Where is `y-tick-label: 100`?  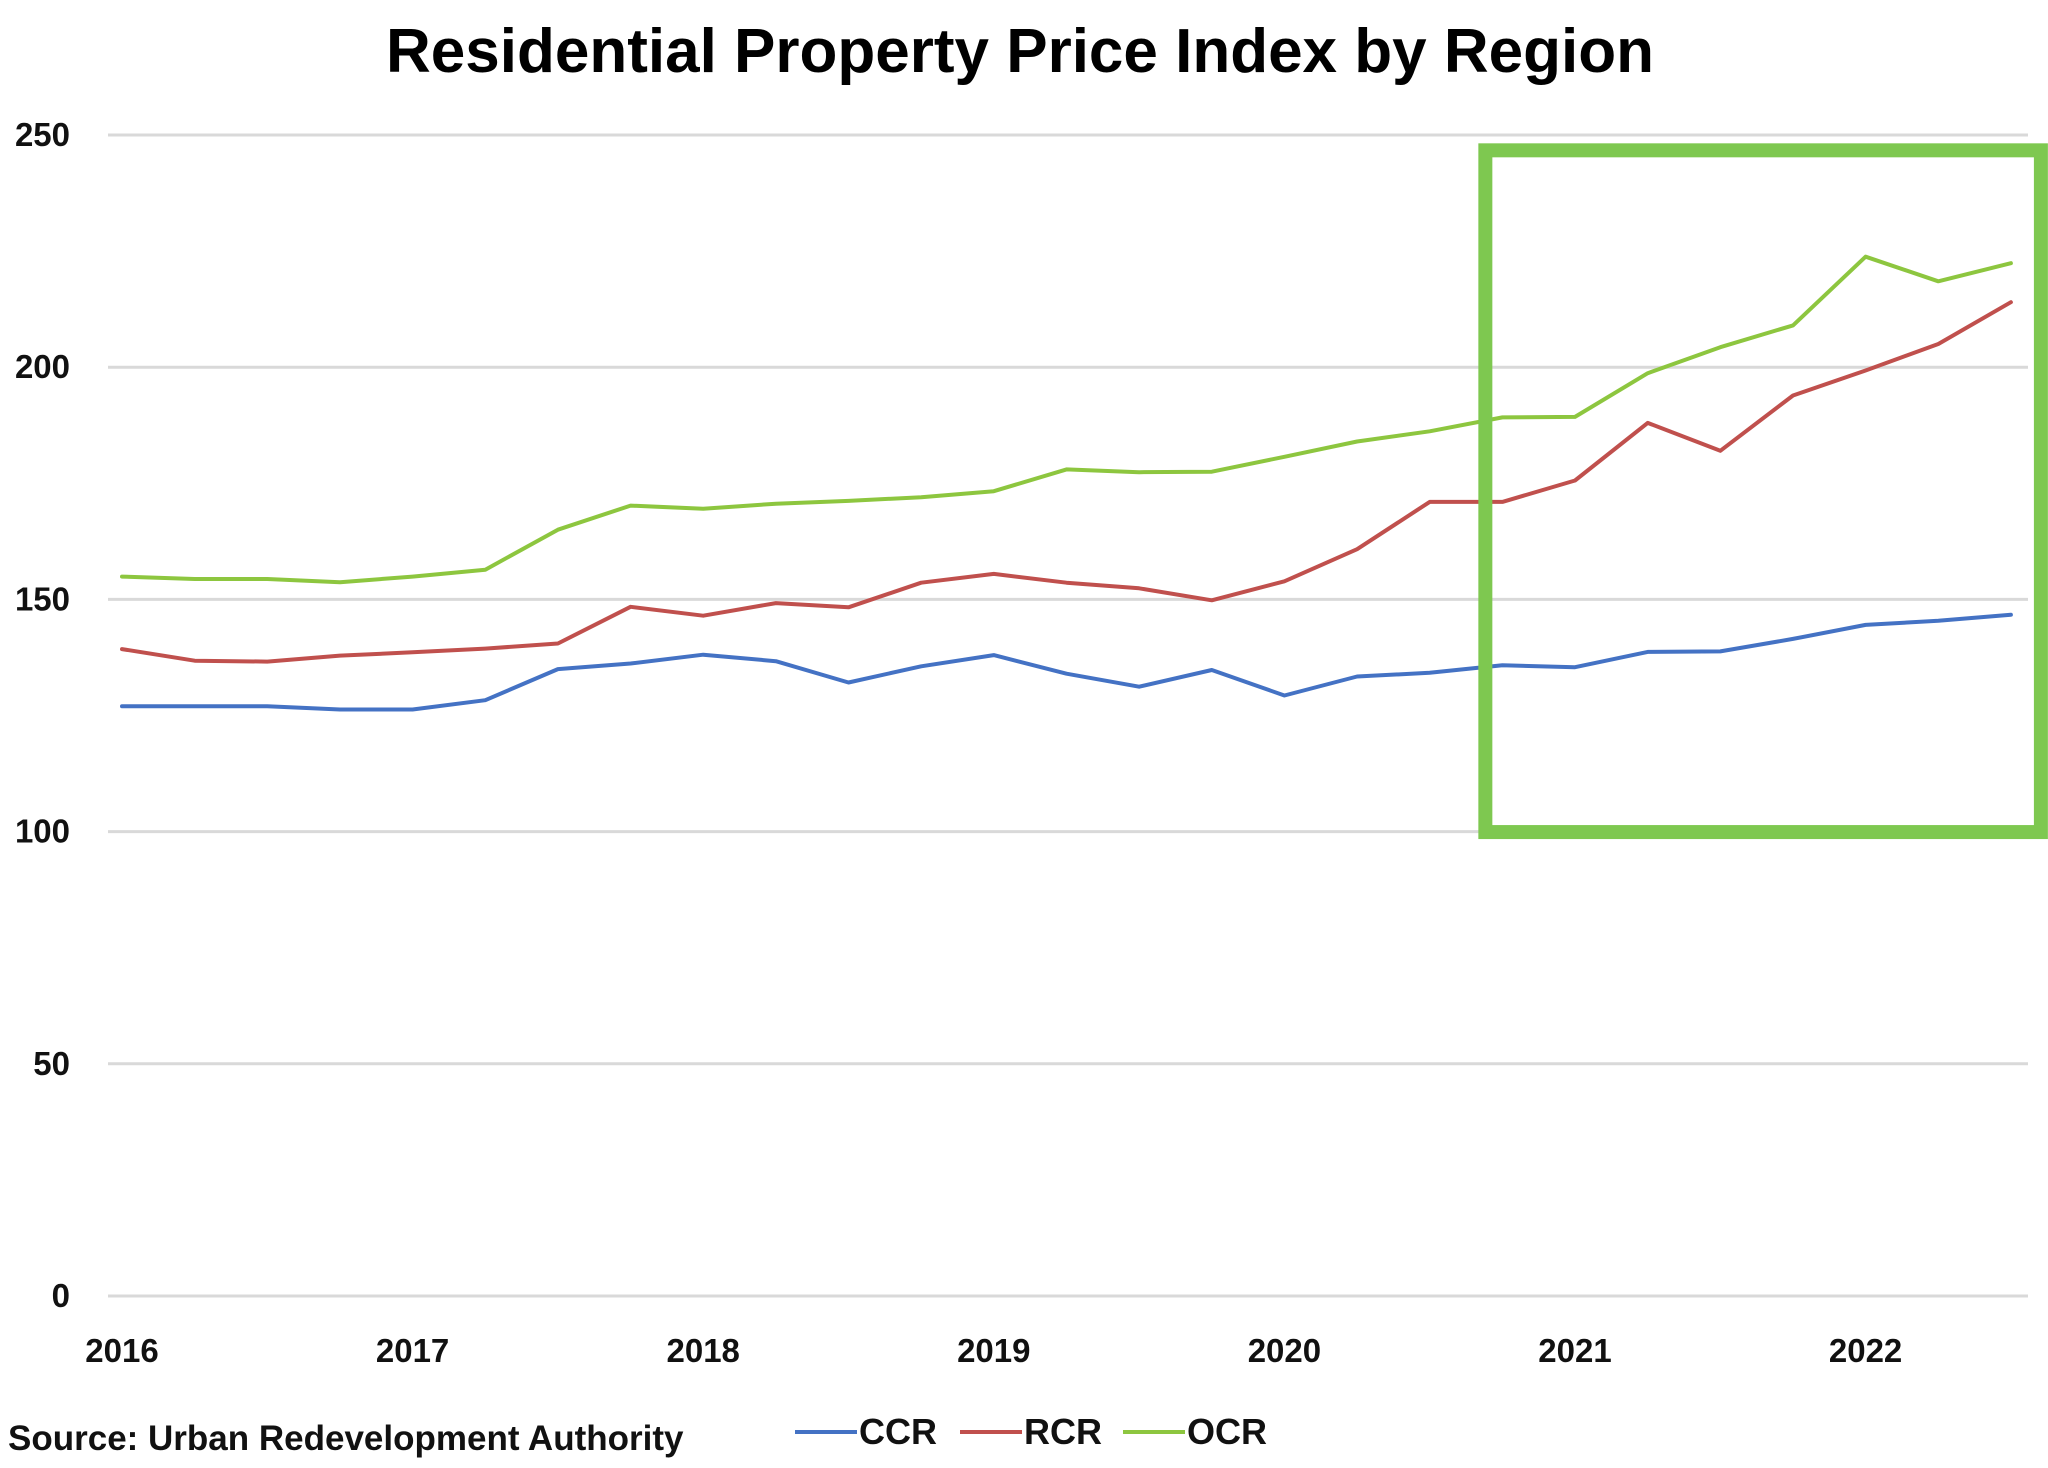 y-tick-label: 100 is located at coordinates (42, 831).